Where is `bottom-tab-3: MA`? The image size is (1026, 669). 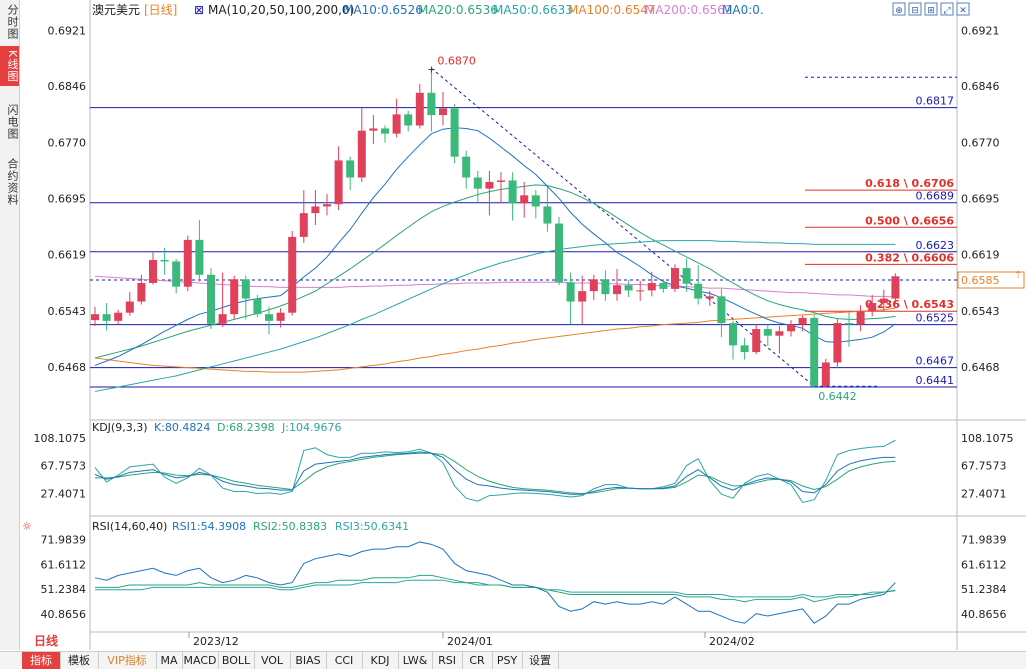
bottom-tab-3: MA is located at coordinates (169, 660).